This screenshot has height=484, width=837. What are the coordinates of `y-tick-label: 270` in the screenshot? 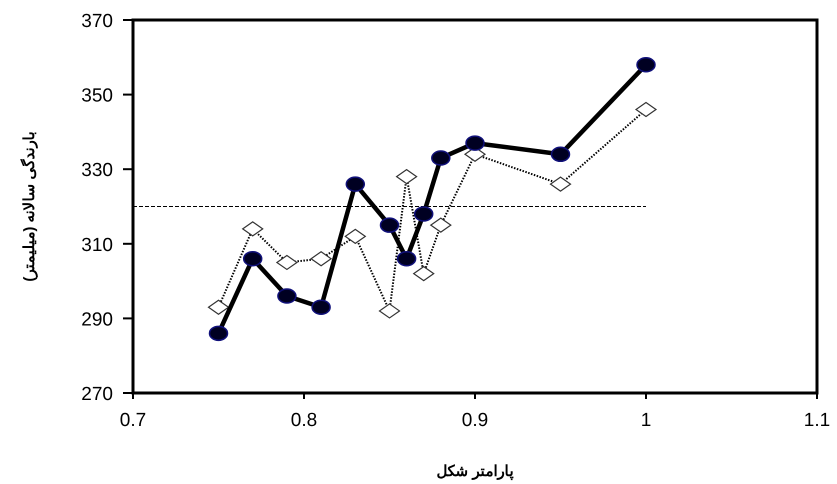 It's located at (97, 394).